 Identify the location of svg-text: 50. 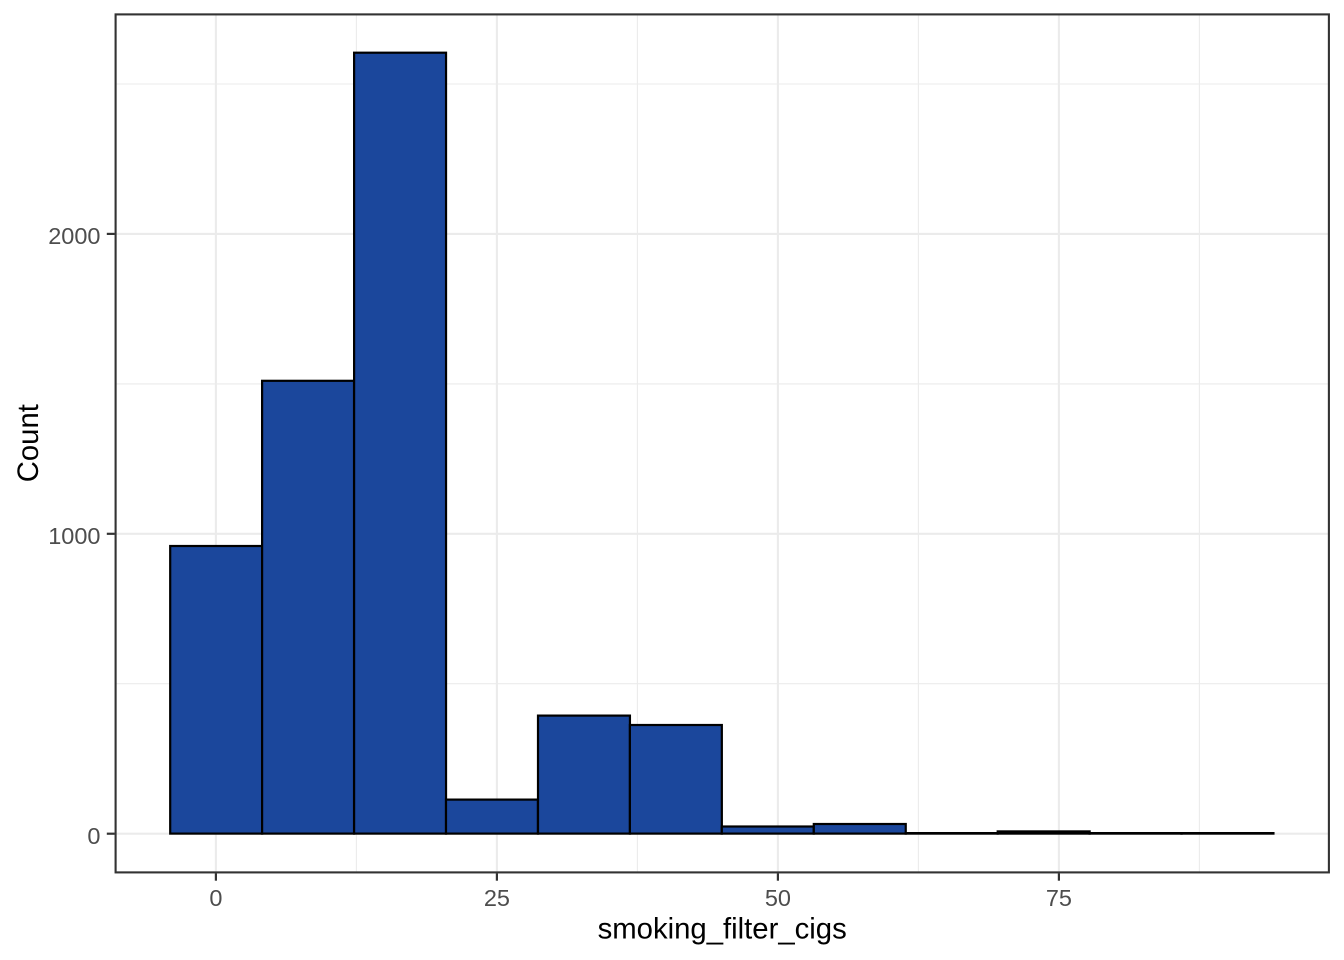
(778, 898).